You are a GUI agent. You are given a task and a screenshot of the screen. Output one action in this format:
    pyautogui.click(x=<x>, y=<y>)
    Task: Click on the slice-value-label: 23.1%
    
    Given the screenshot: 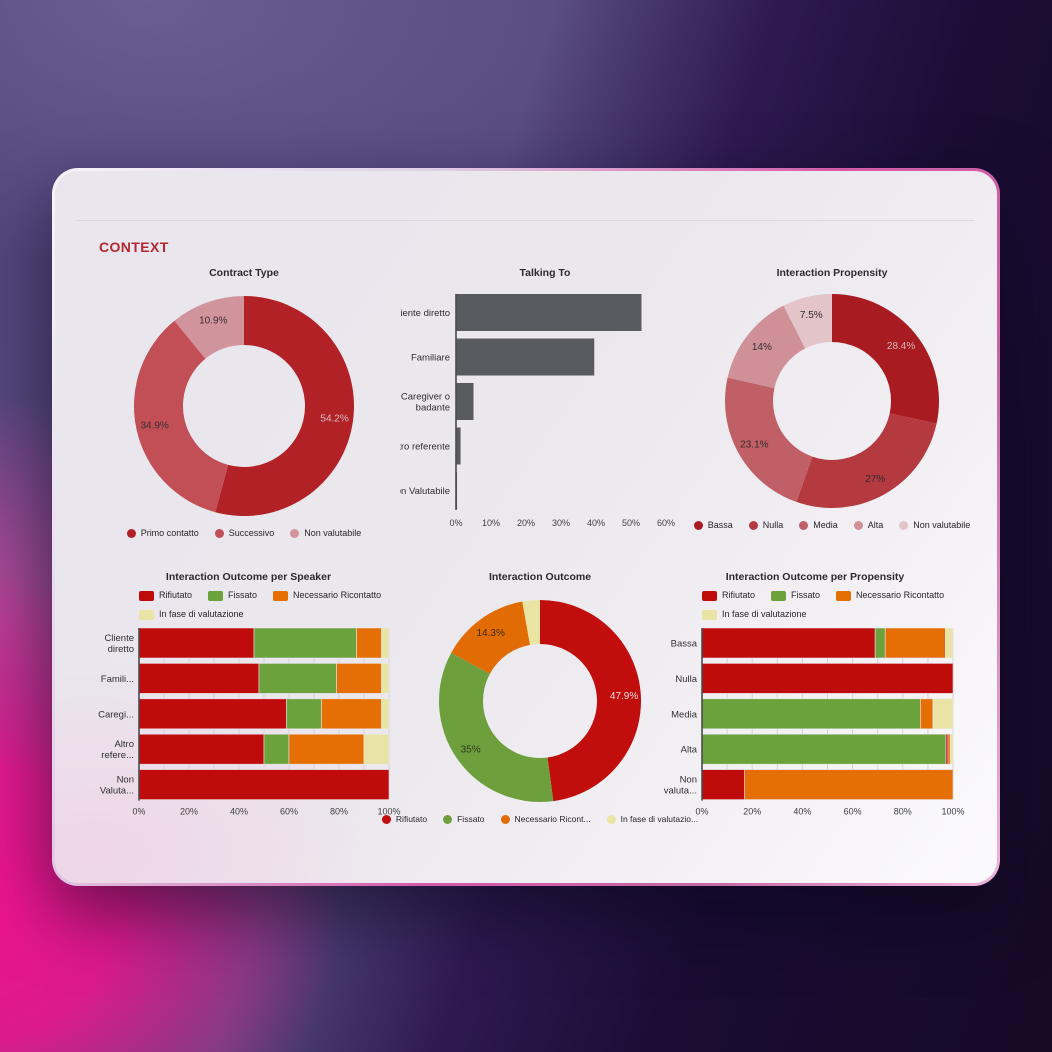 What is the action you would take?
    pyautogui.click(x=754, y=445)
    